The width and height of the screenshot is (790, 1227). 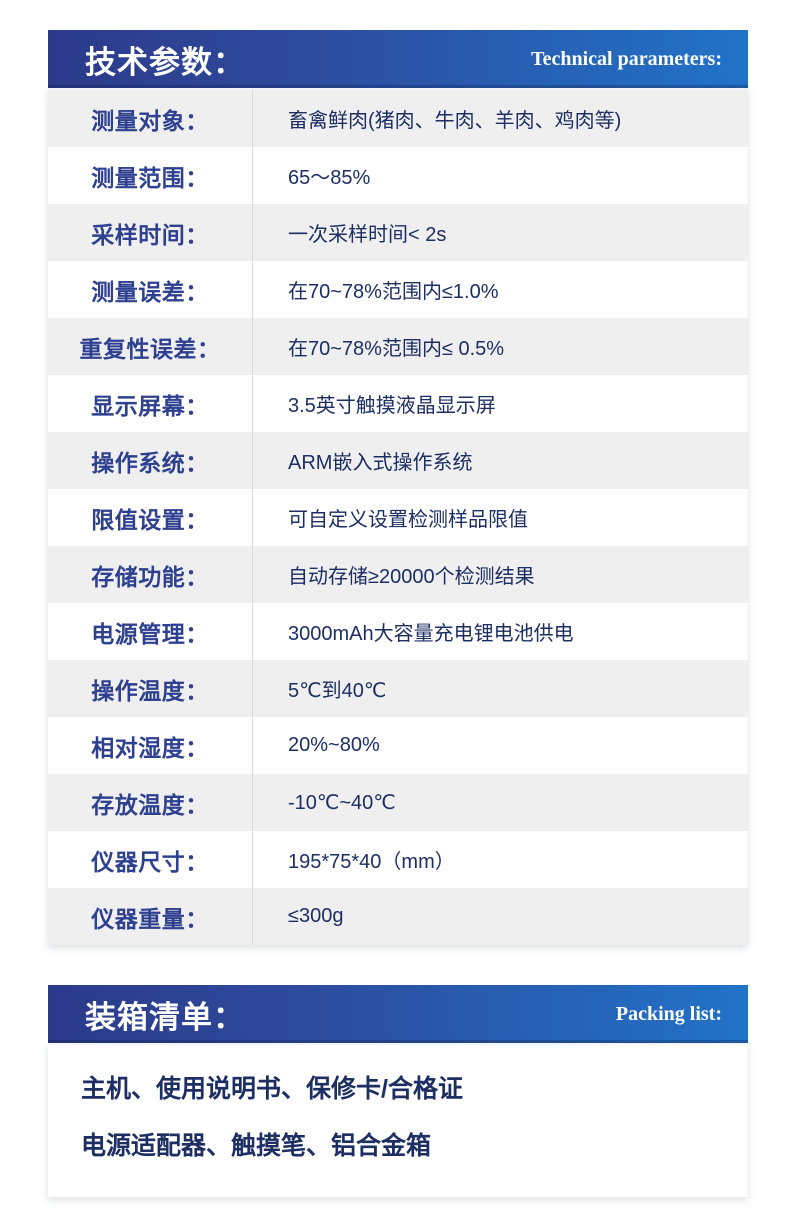 I want to click on spec-value: 自动存储≥20000个检测结果, so click(x=411, y=577).